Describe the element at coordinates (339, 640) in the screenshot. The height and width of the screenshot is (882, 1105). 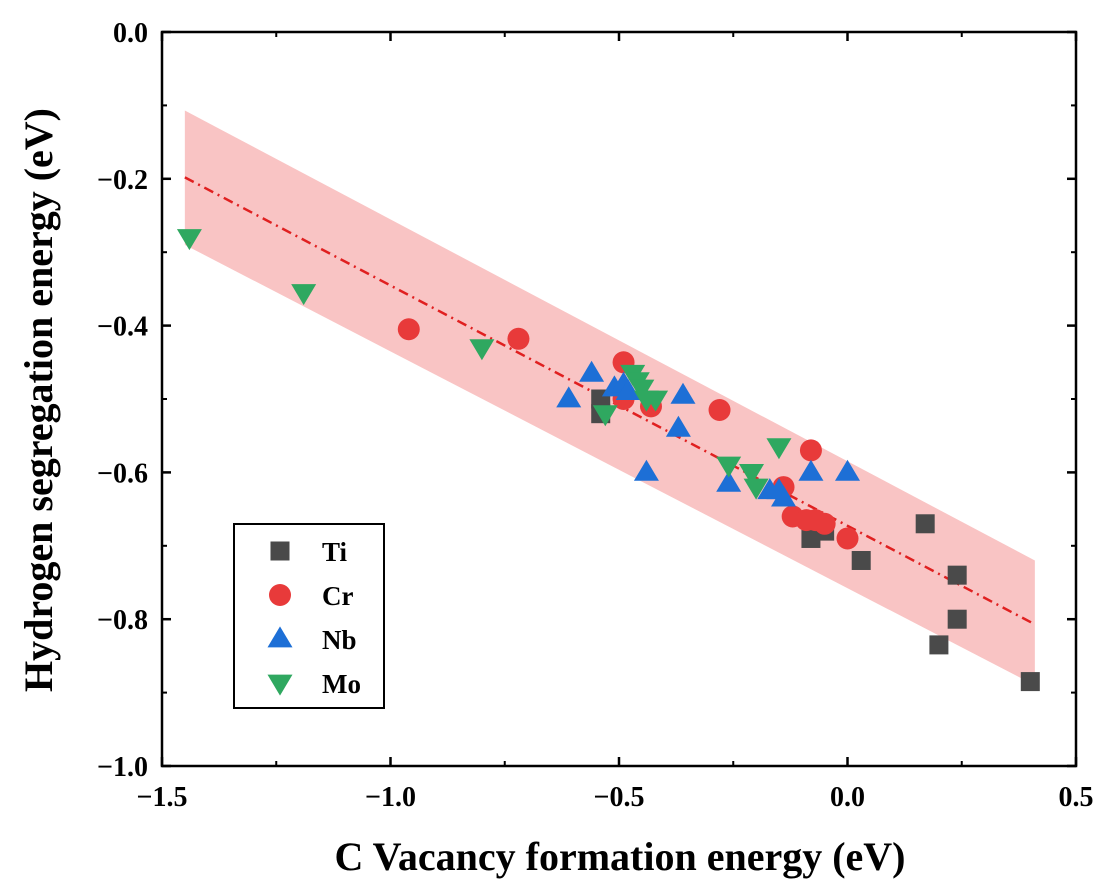
I see `legend-label-nb: Nb` at that location.